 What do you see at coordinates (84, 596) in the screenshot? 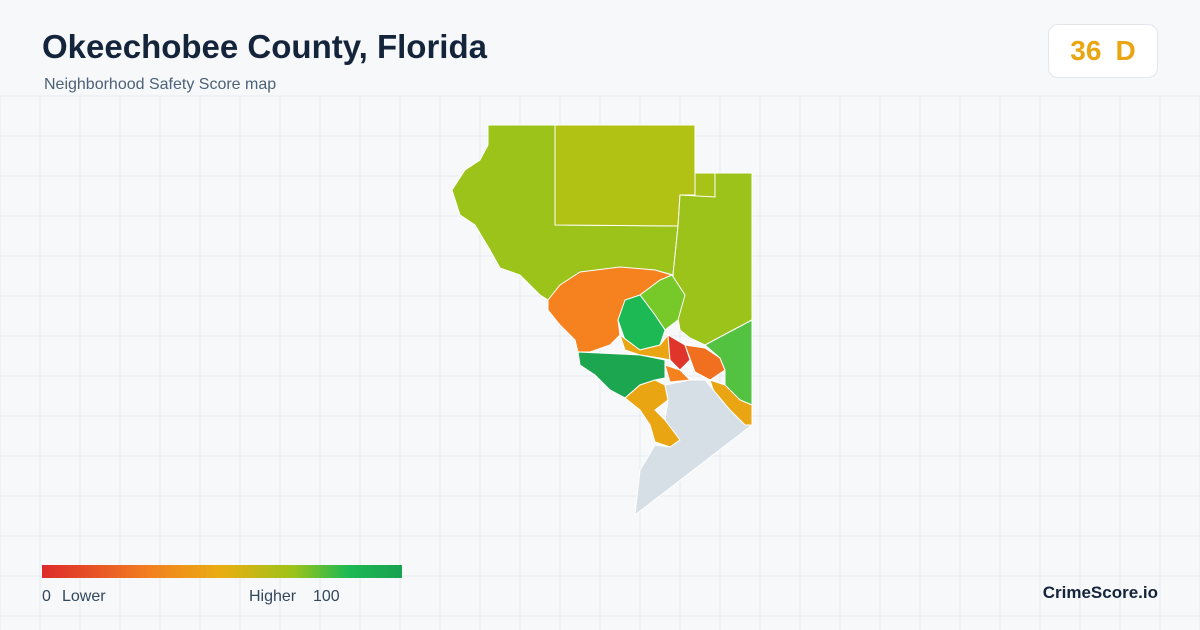
I see `legend-low-label: Lower` at bounding box center [84, 596].